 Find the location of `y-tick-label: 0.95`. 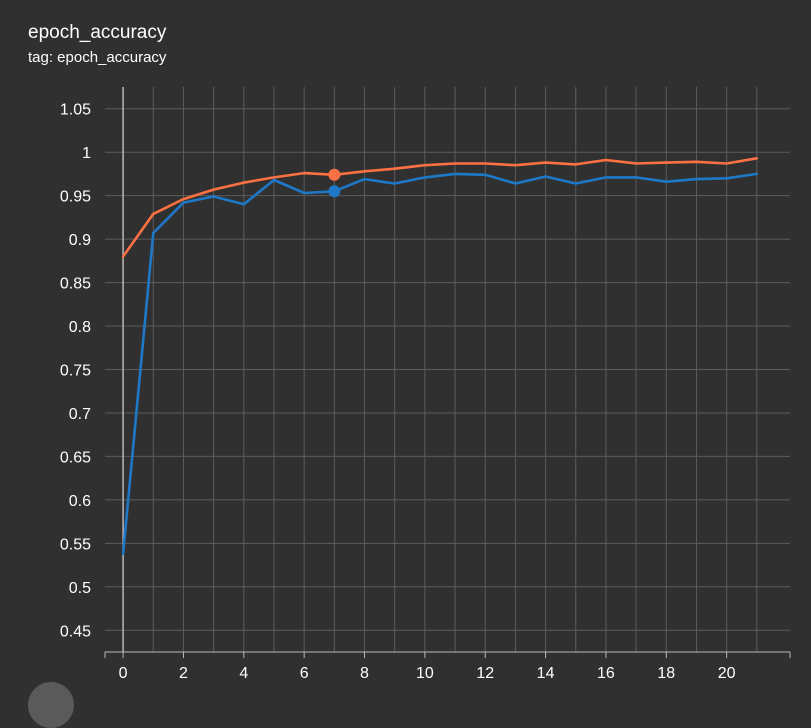

y-tick-label: 0.95 is located at coordinates (75, 197).